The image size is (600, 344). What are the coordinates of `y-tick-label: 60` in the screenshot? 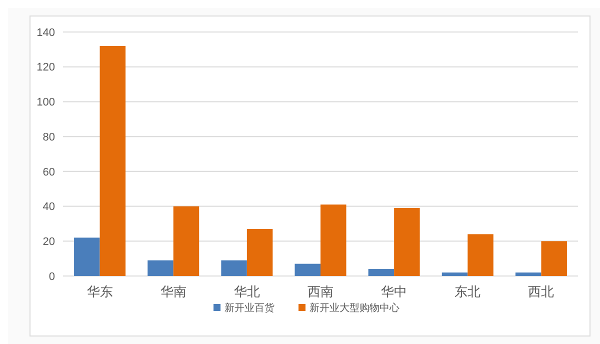 It's located at (48, 172).